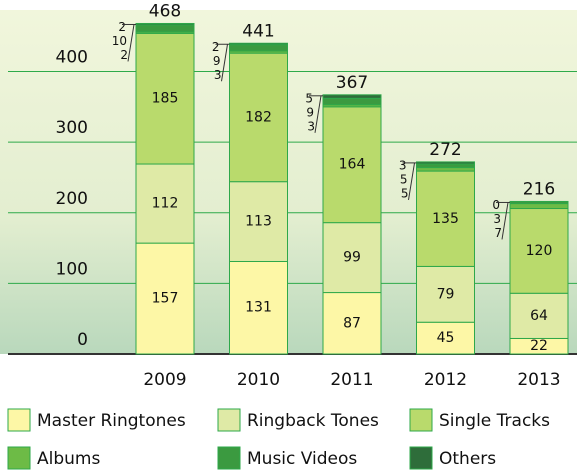  I want to click on data-label: 157, so click(165, 299).